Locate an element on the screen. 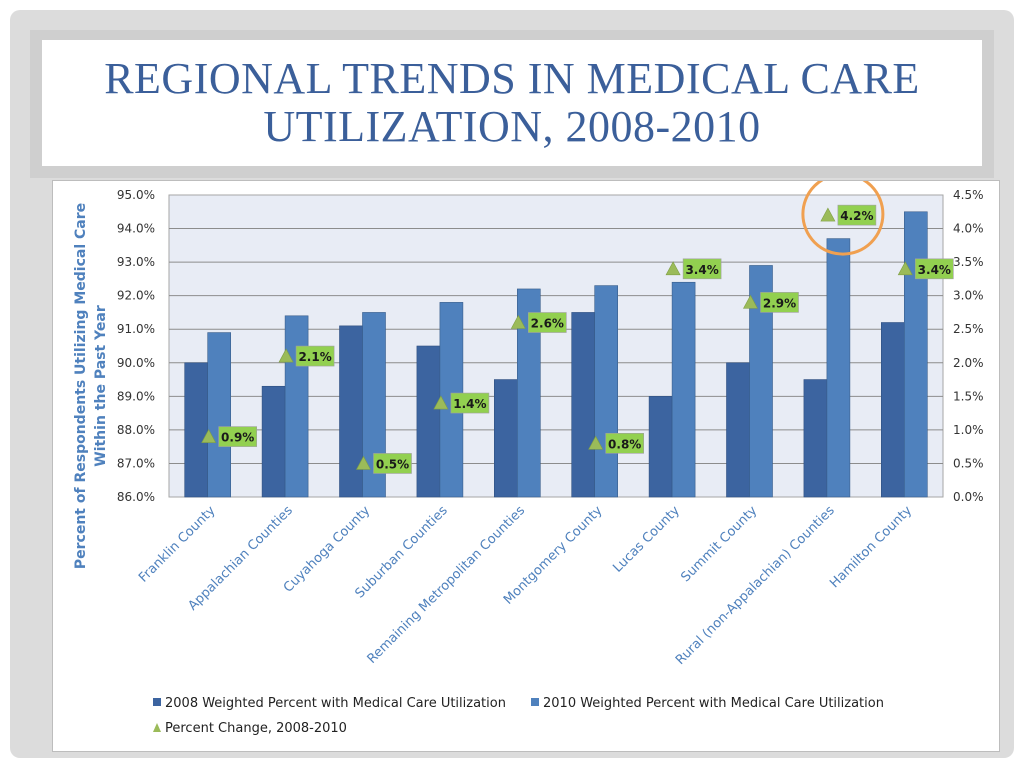 This screenshot has width=1024, height=768. category-label: Franklin County is located at coordinates (177, 544).